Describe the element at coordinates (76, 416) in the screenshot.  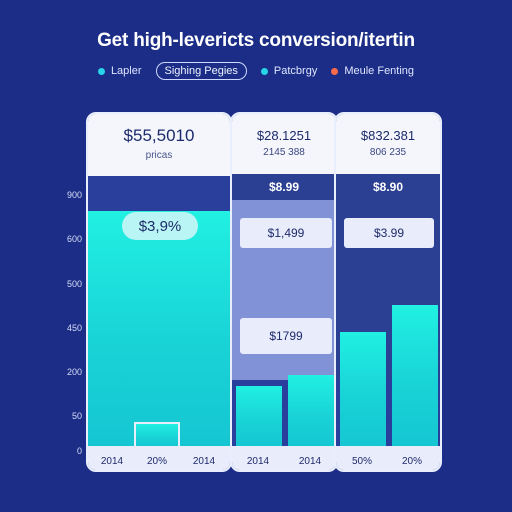
I see `y-tick-label: 50` at that location.